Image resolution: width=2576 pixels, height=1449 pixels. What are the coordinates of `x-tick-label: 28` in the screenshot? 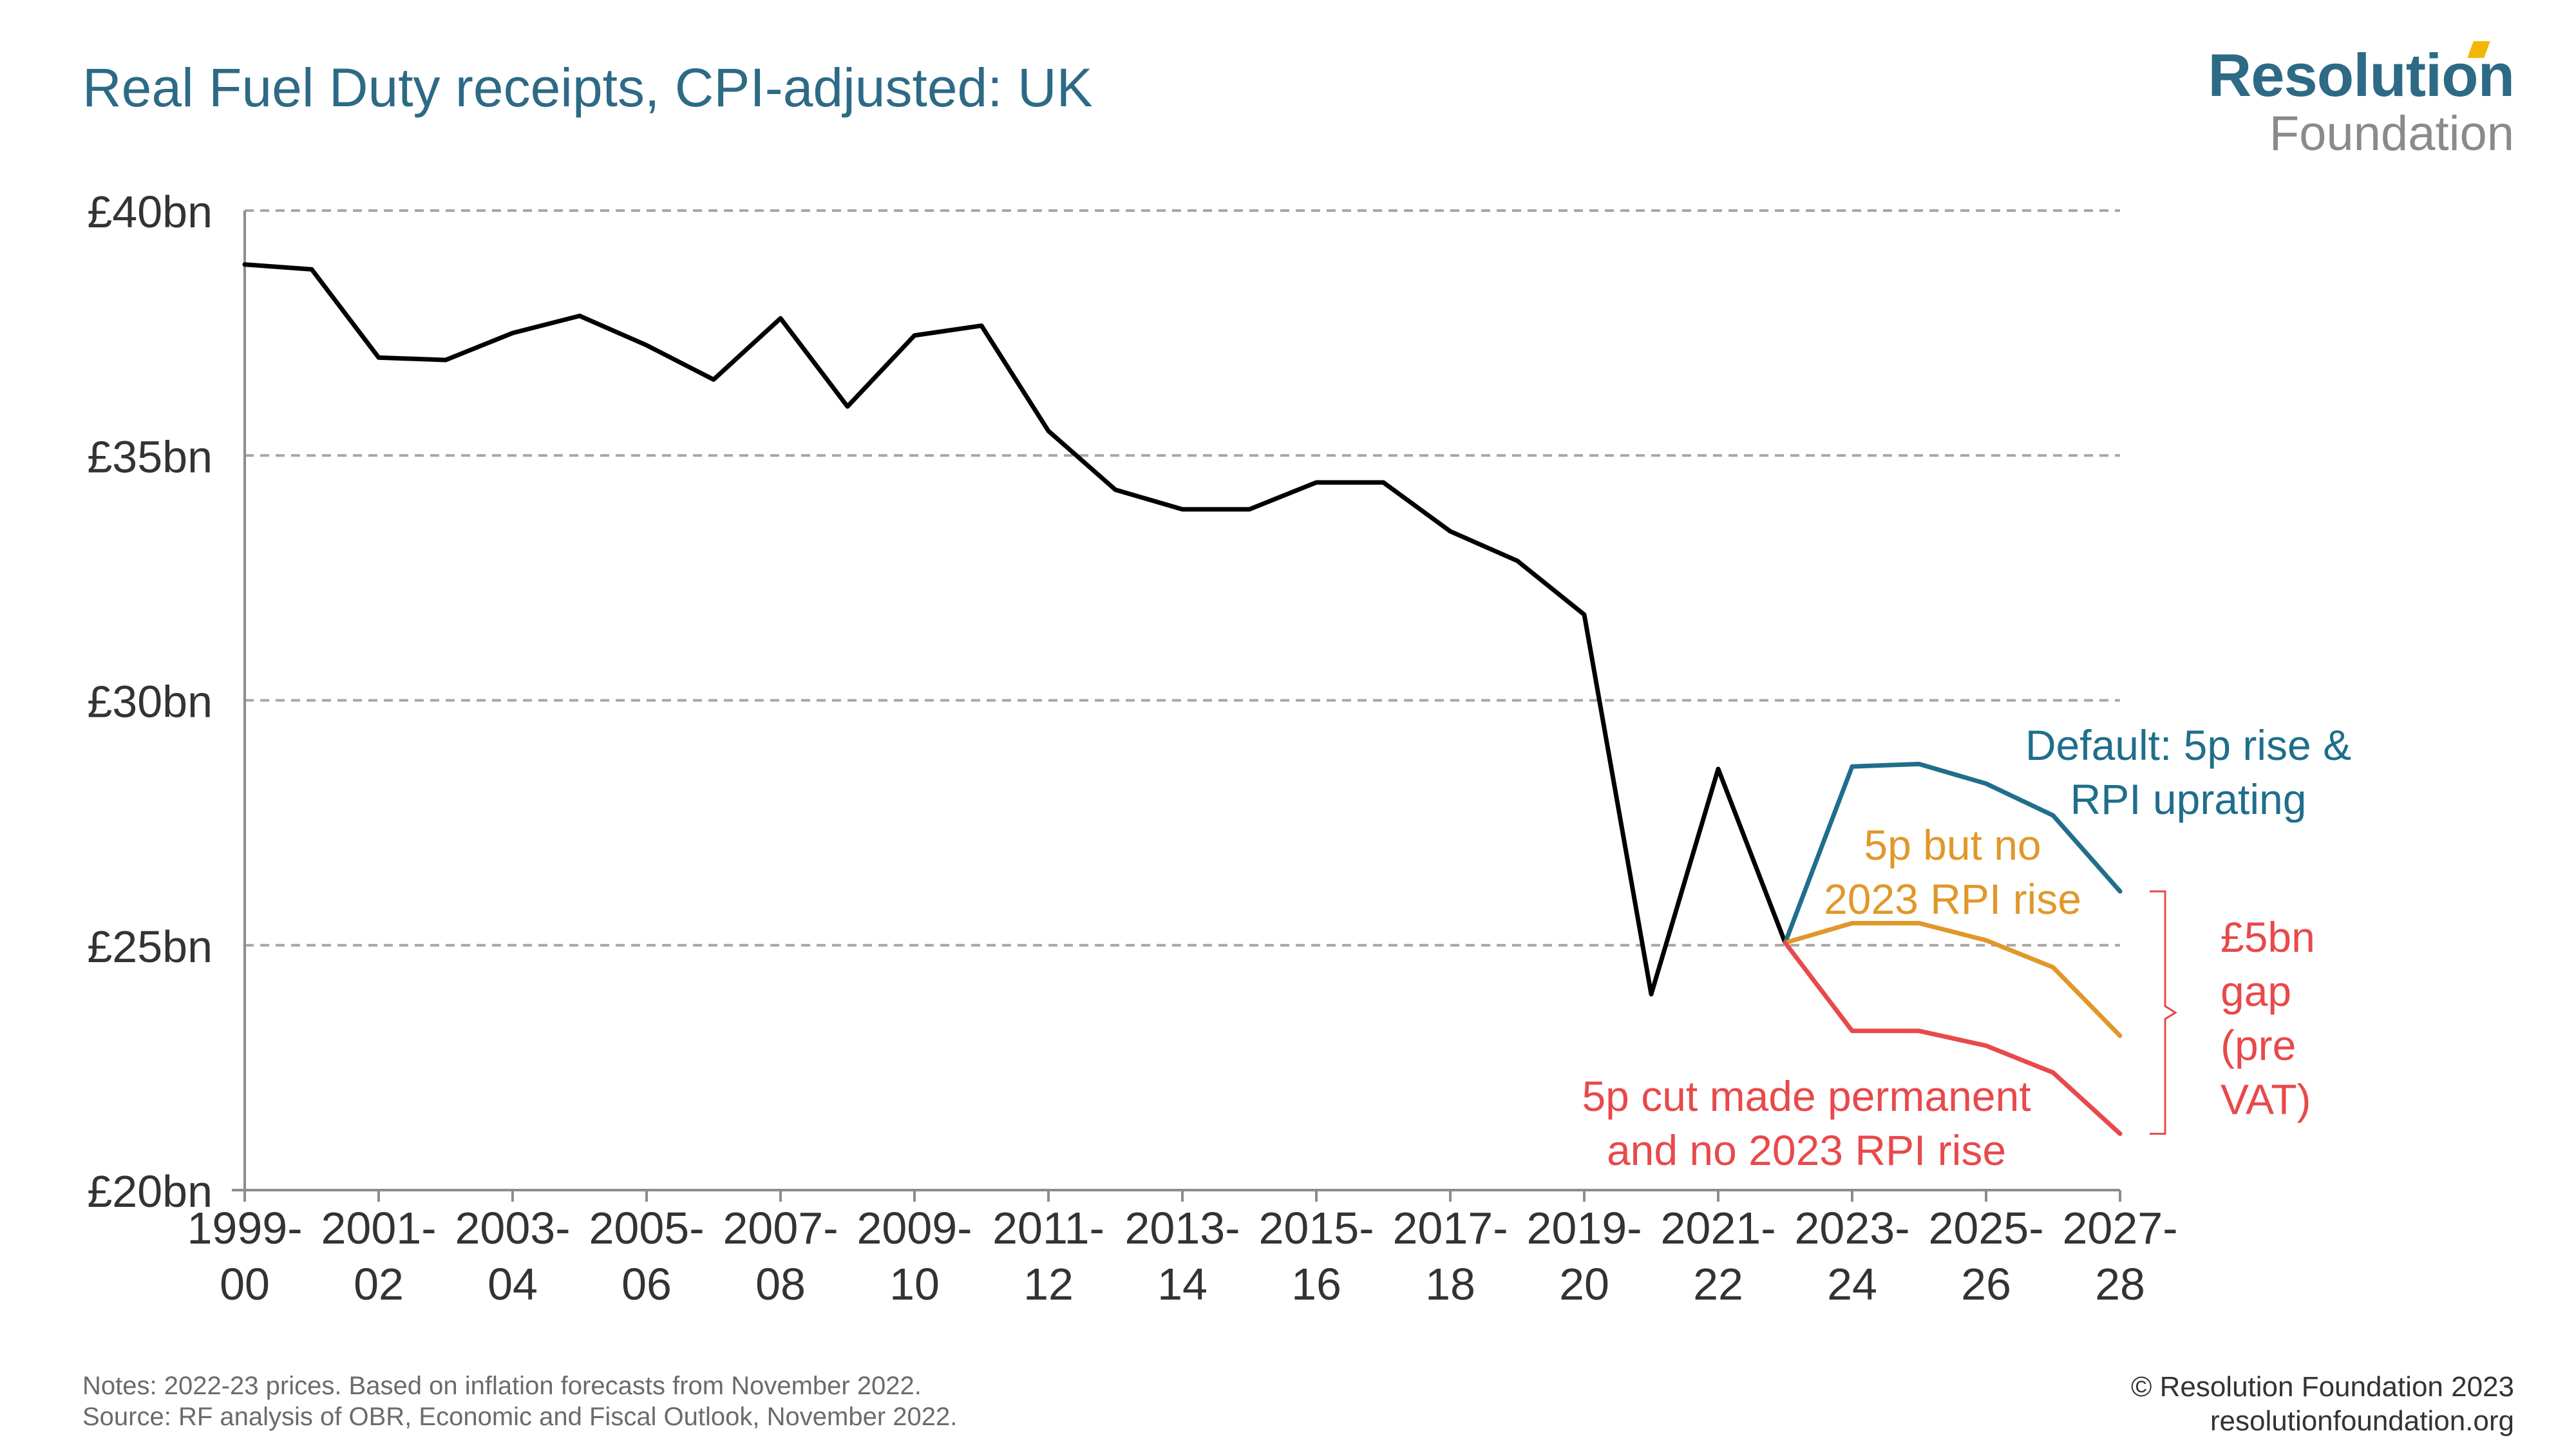 It's located at (2120, 1284).